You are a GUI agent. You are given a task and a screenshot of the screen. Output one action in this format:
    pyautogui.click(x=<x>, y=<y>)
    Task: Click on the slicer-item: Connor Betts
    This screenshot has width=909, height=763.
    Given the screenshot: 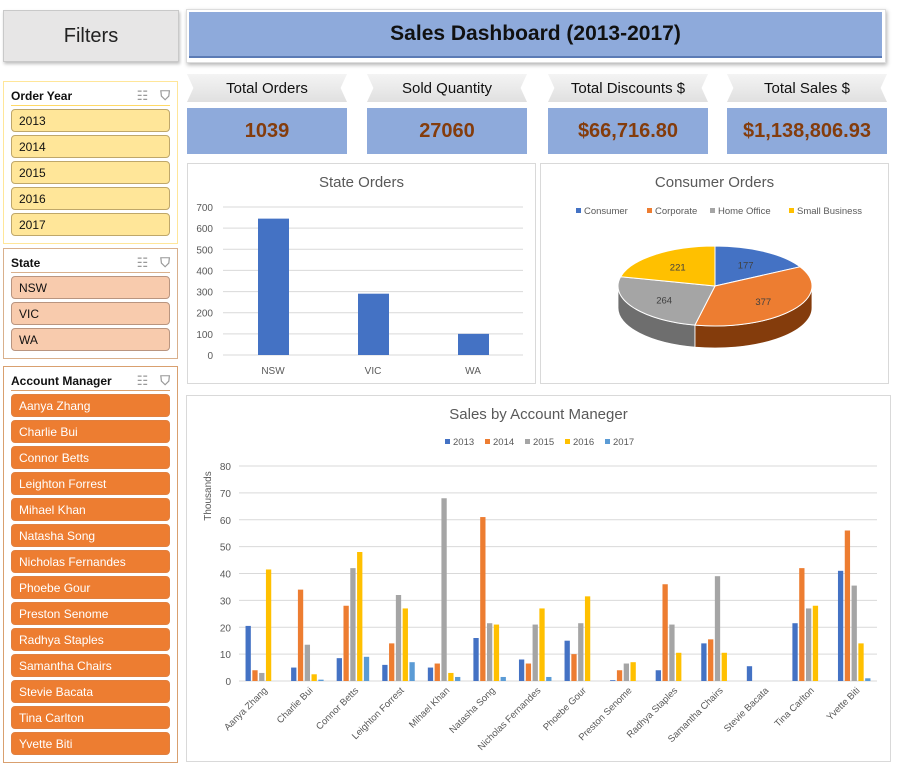 What is the action you would take?
    pyautogui.click(x=90, y=457)
    